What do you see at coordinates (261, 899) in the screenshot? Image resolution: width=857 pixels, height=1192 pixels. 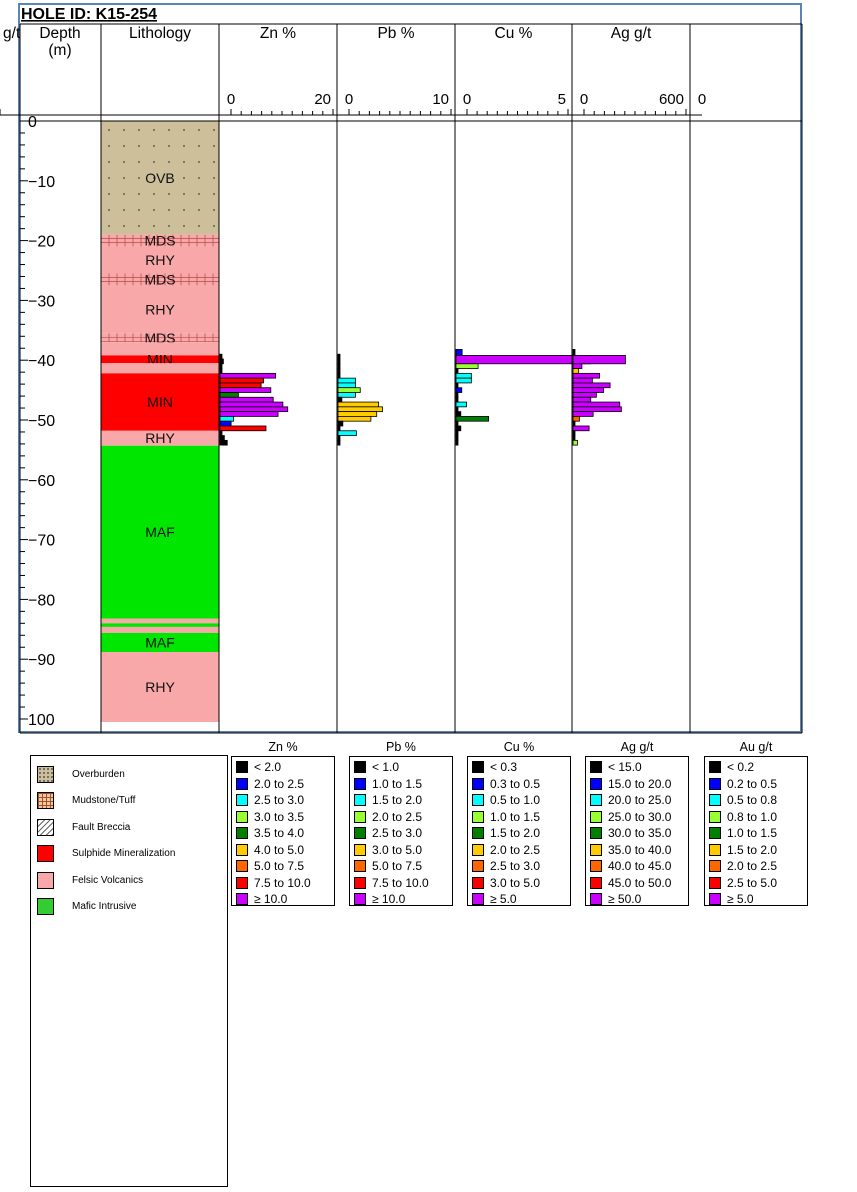 I see `grade-legend-row: ≥ 10.0` at bounding box center [261, 899].